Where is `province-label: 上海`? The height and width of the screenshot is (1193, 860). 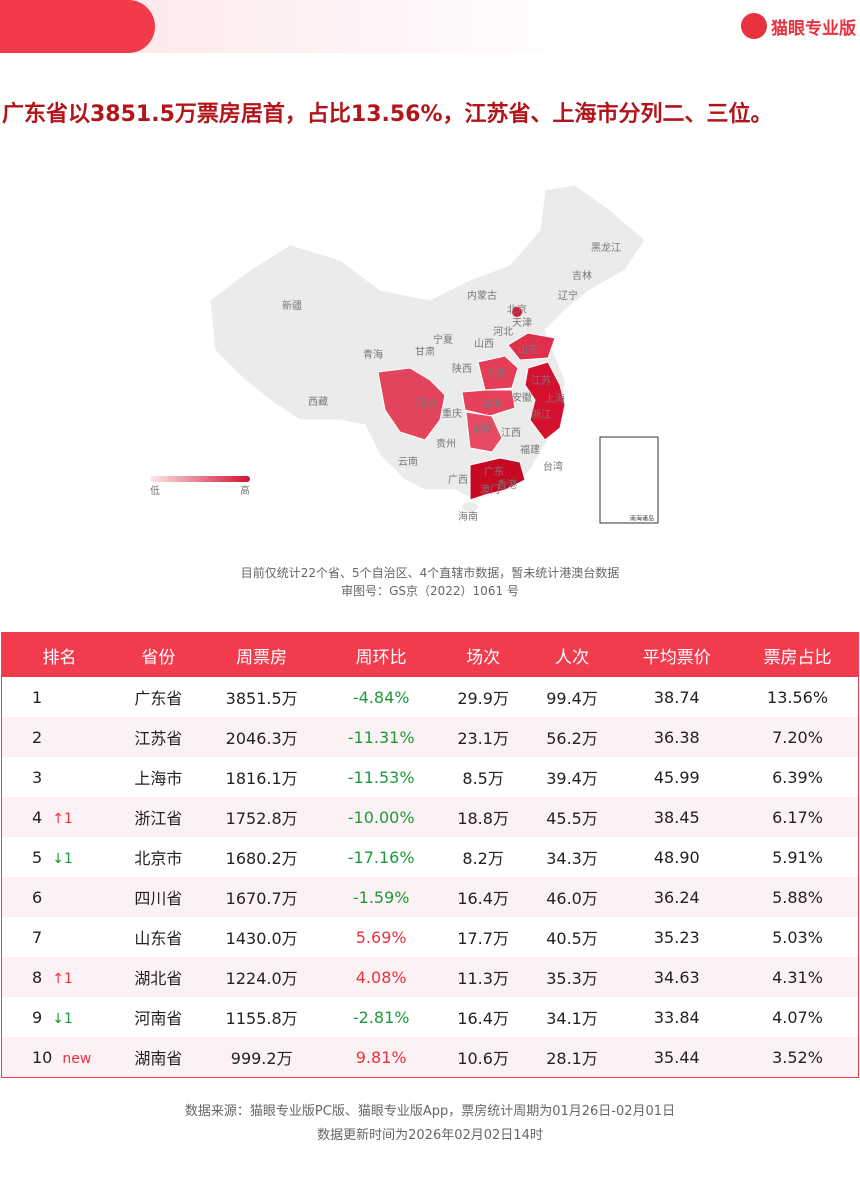 province-label: 上海 is located at coordinates (555, 398).